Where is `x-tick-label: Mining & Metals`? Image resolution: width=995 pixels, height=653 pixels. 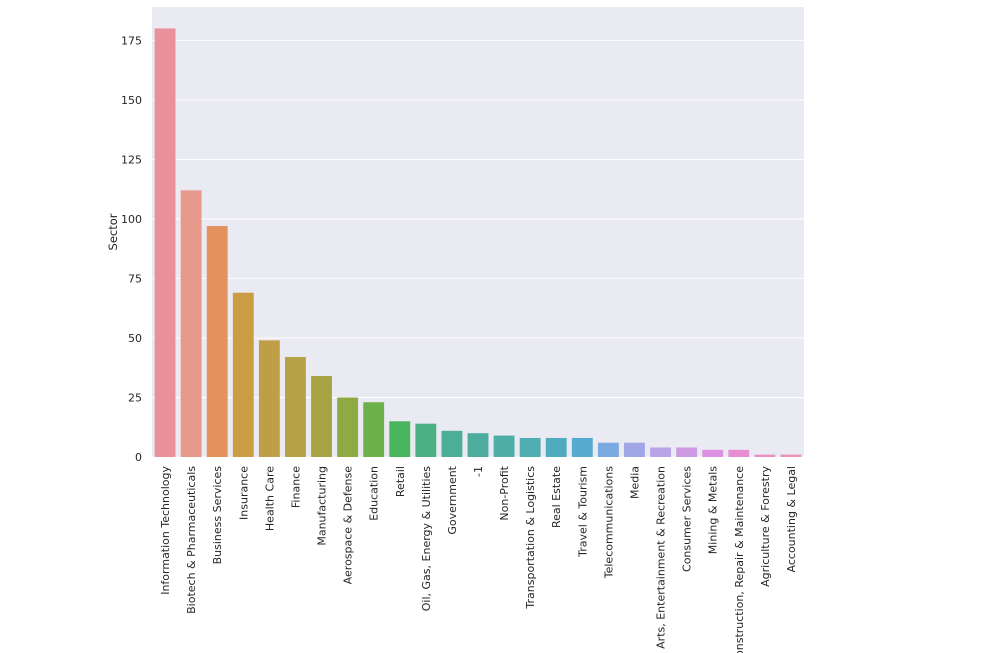 x-tick-label: Mining & Metals is located at coordinates (713, 510).